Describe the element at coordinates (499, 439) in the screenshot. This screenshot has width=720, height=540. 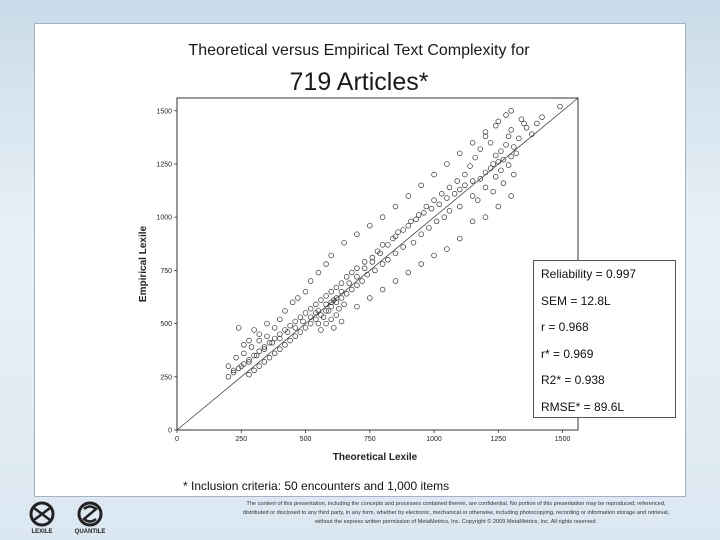
I see `x-tick-label: 1250` at that location.